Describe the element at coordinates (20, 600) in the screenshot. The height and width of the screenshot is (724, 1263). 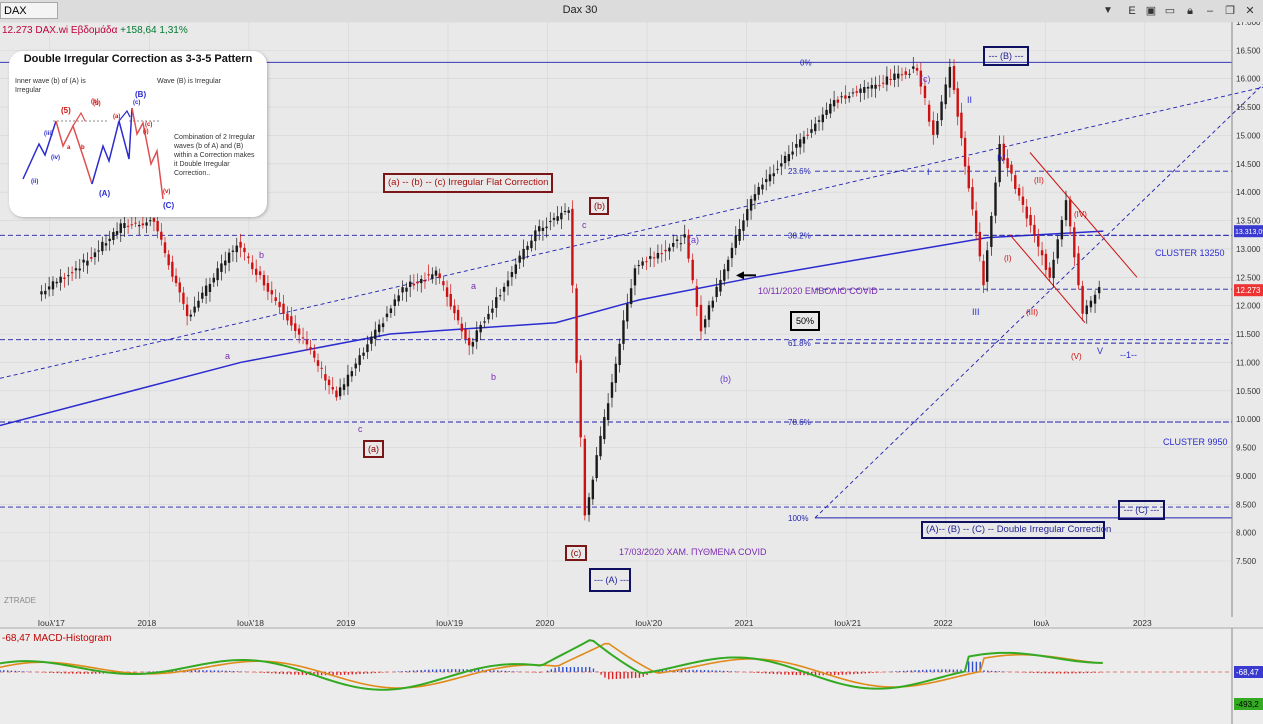
I see `watermark: ZTRADE` at that location.